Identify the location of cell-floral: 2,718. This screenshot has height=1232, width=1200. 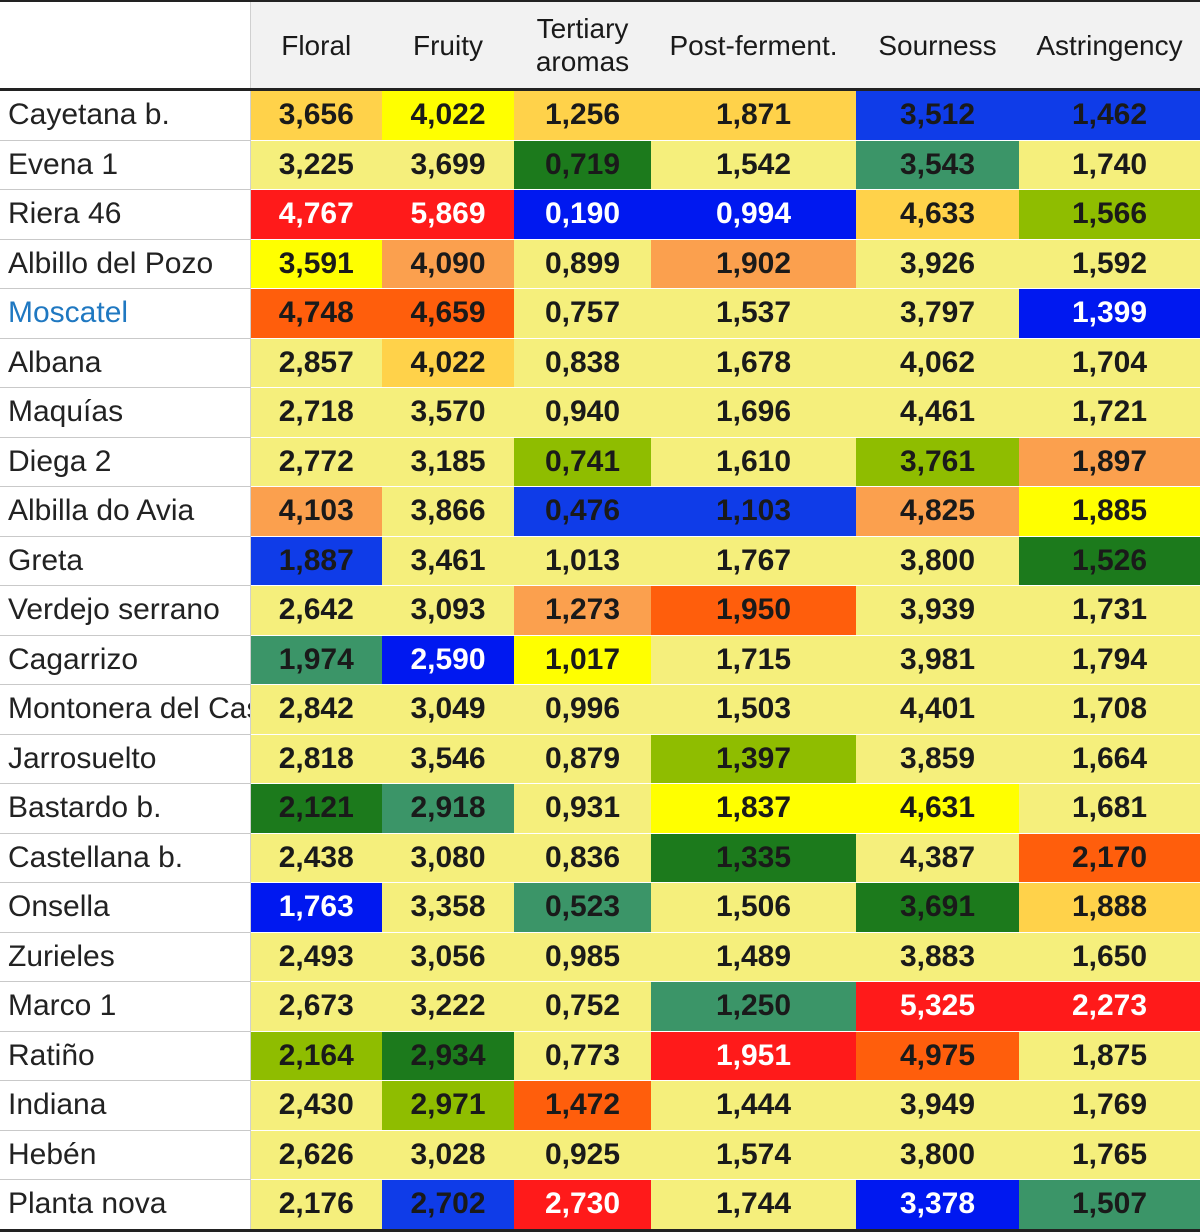
(316, 412).